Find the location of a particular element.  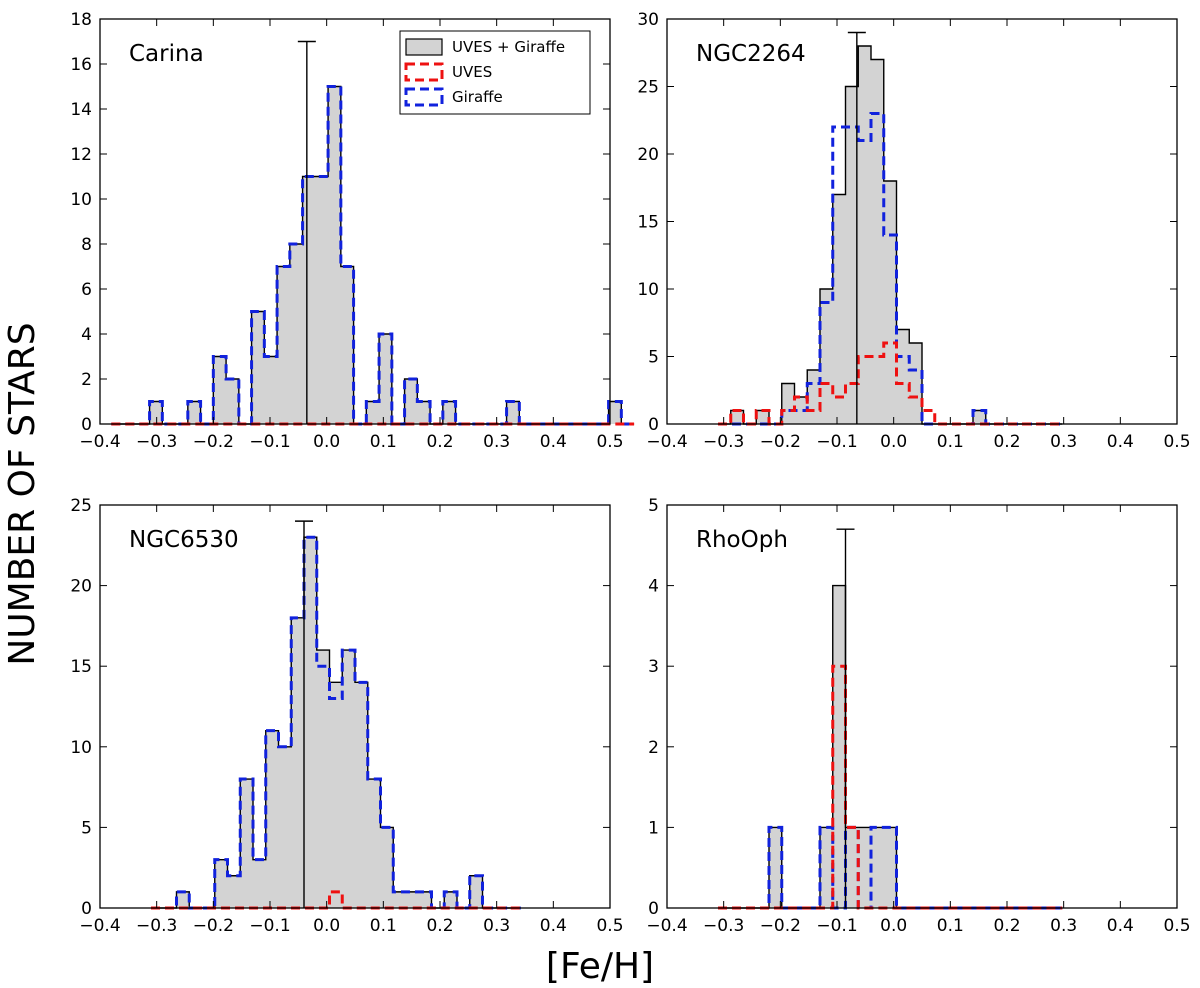

y-tick-label: 2 is located at coordinates (653, 748).